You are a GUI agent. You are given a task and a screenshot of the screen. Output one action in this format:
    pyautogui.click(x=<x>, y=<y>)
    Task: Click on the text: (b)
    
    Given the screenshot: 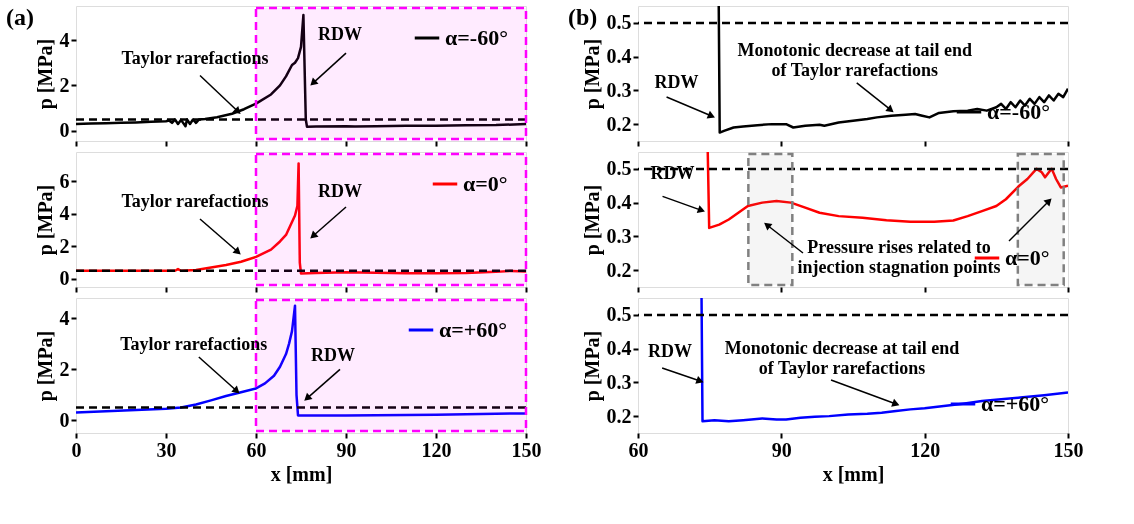 What is the action you would take?
    pyautogui.click(x=583, y=17)
    